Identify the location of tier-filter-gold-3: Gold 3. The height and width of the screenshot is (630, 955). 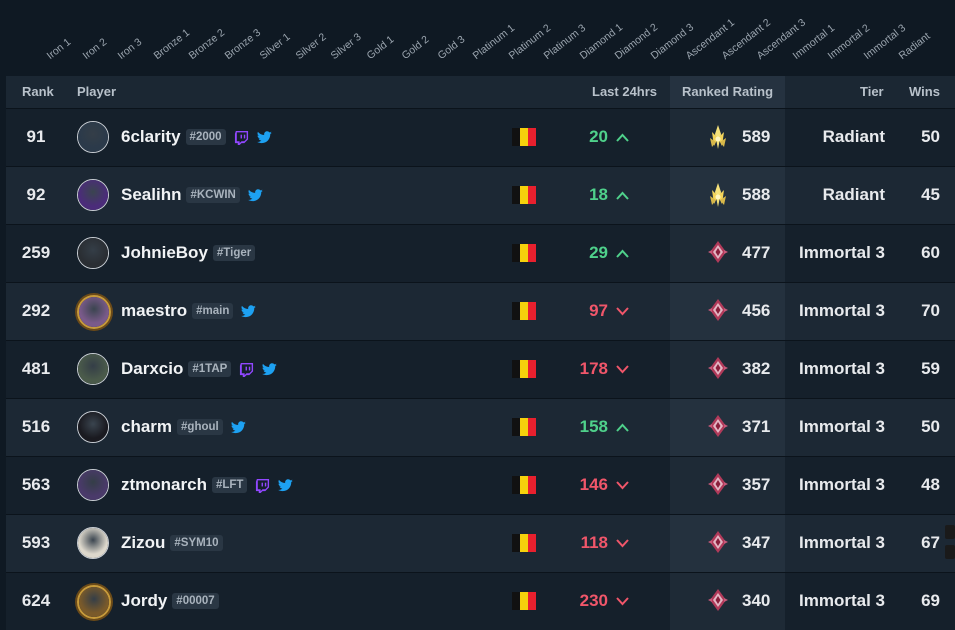
(451, 47).